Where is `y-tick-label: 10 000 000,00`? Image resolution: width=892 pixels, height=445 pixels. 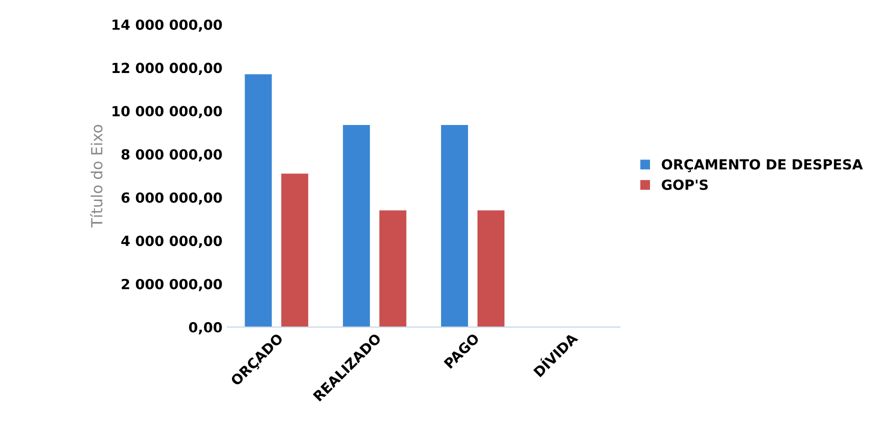
y-tick-label: 10 000 000,00 is located at coordinates (167, 112).